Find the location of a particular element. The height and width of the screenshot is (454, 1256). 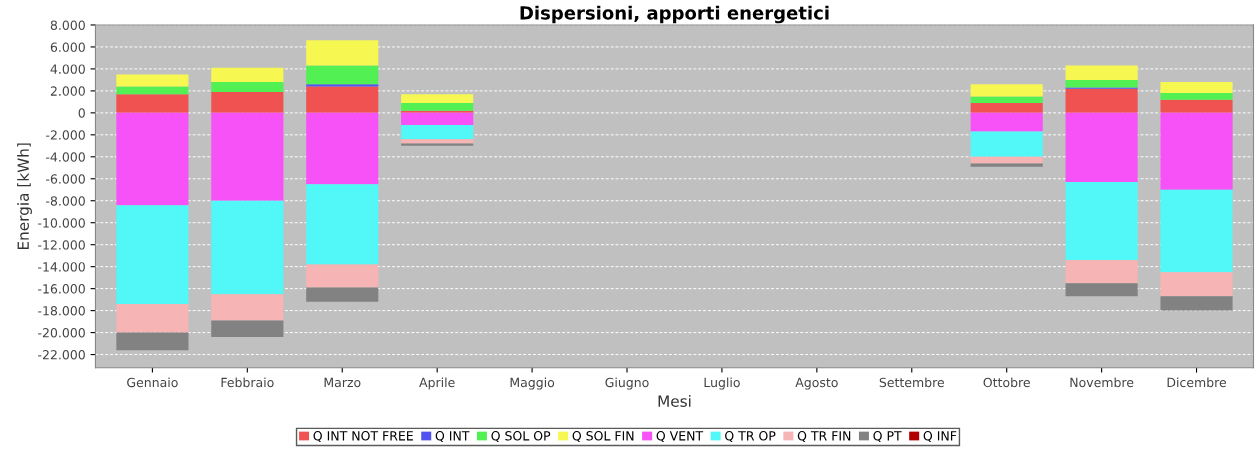

y-tick-label: -6.000 is located at coordinates (65, 179).